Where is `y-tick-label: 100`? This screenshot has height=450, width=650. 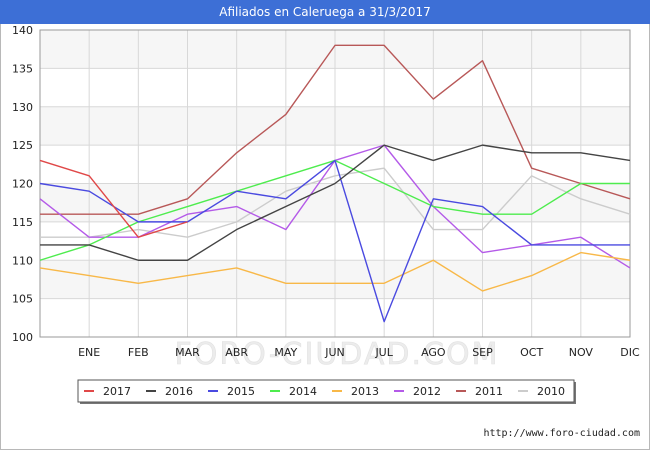 y-tick-label: 100 is located at coordinates (22, 337).